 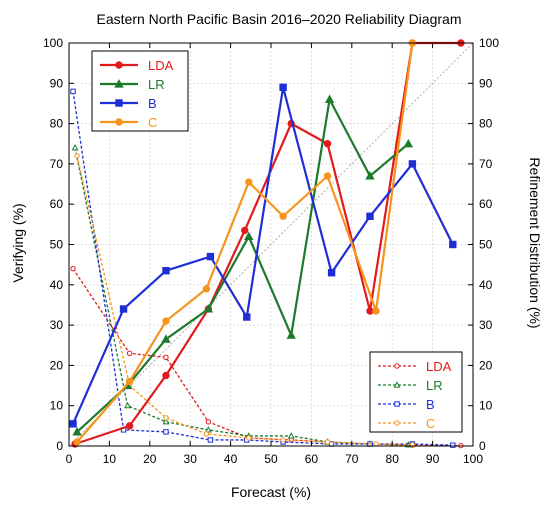 What do you see at coordinates (59, 446) in the screenshot?
I see `y-tick-label: 0` at bounding box center [59, 446].